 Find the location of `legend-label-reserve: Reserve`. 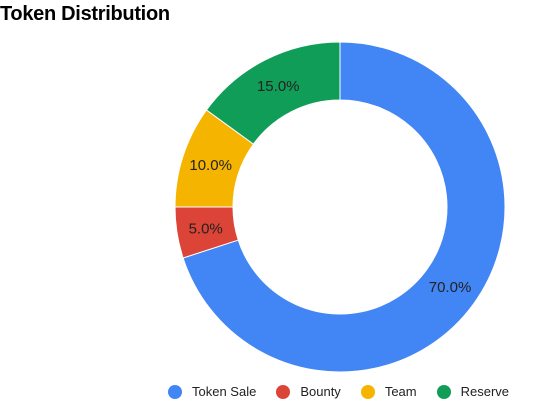

legend-label-reserve: Reserve is located at coordinates (485, 391).